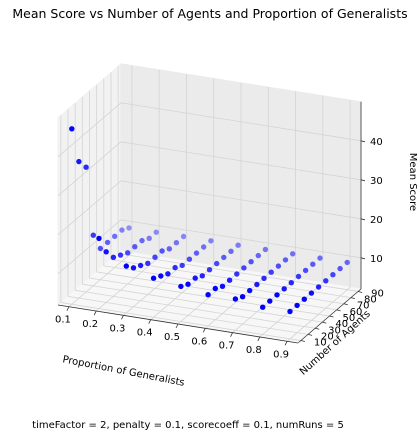  I want to click on x-tick-label: 0.4, so click(145, 333).